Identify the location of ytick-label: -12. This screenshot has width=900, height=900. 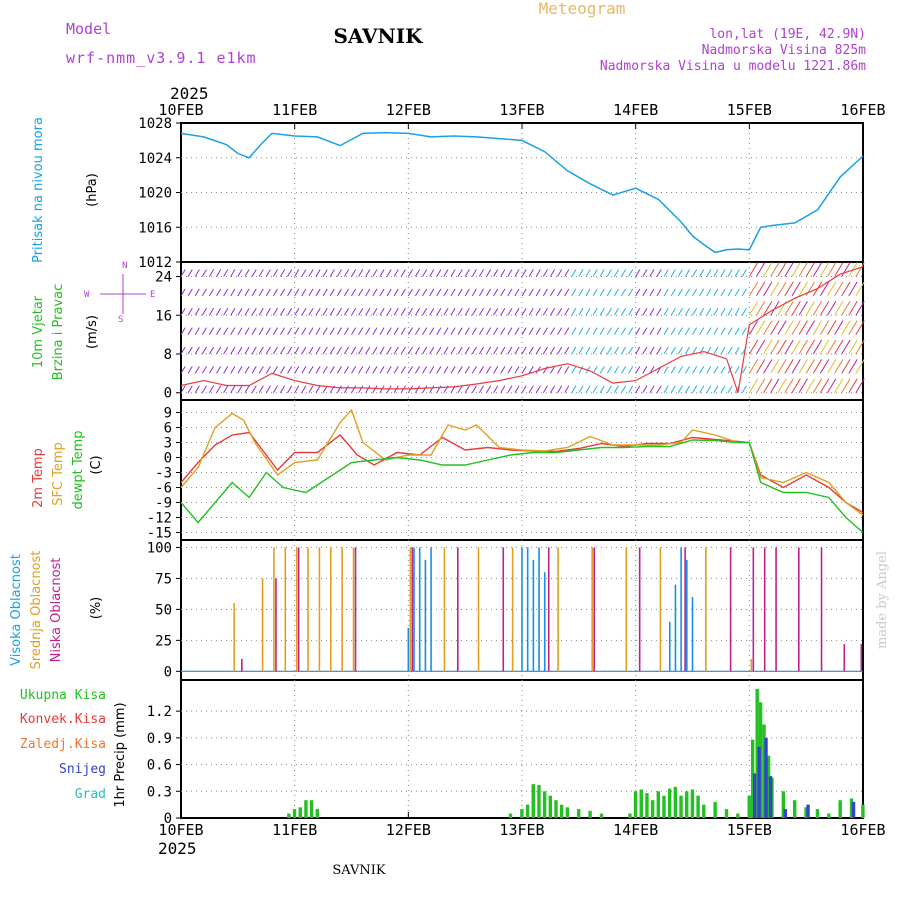
(159, 519).